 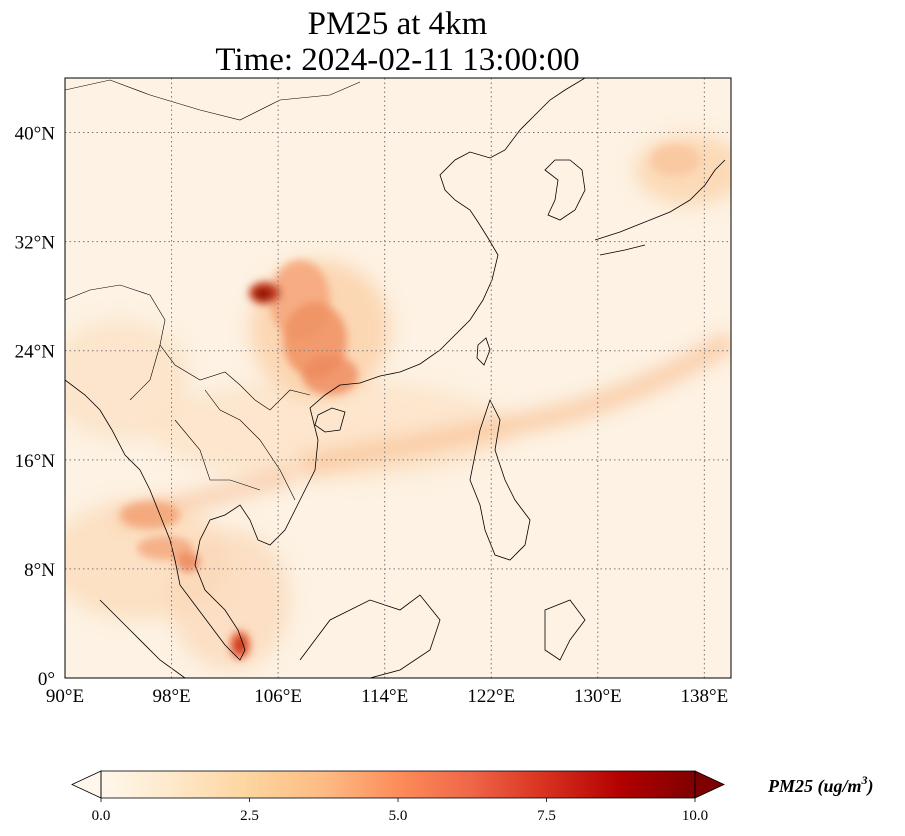 I want to click on latitude-tick-labels: 0° 8°N 16°N 24°N 32°N 40°N, so click(x=35, y=407).